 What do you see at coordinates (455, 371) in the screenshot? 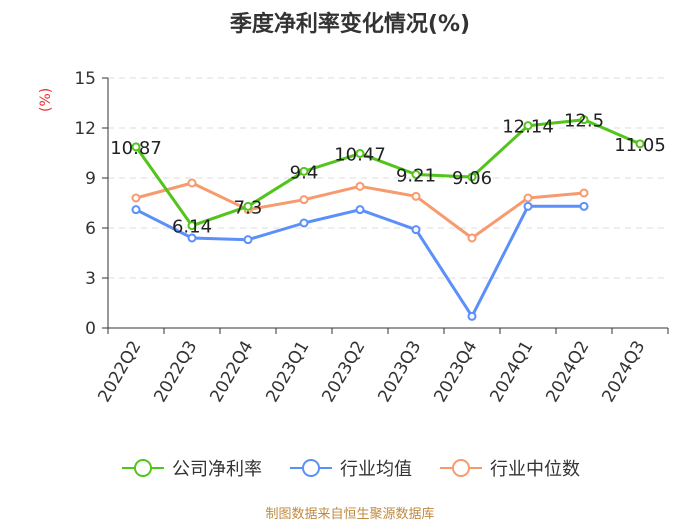
I see `x-tick-label: 2023Q4` at bounding box center [455, 371].